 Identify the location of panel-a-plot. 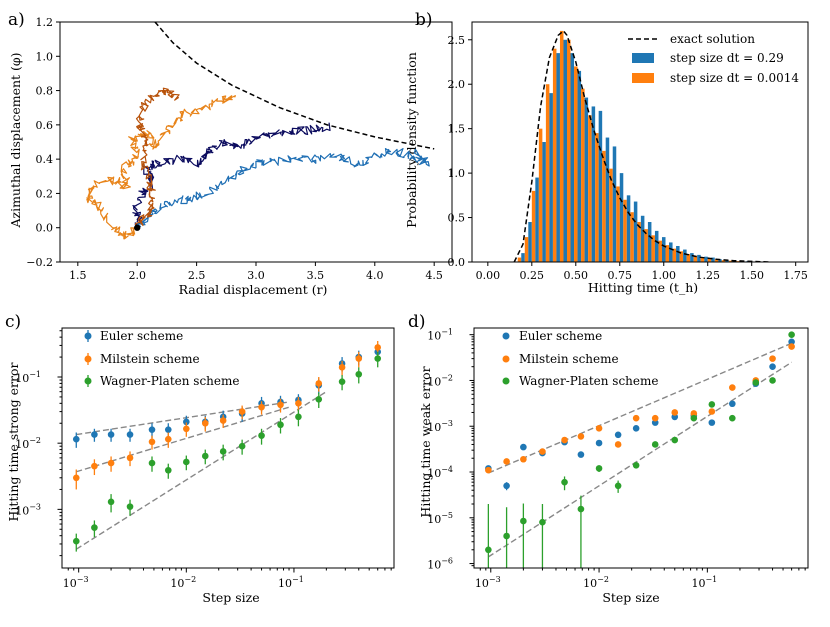
(260, 130).